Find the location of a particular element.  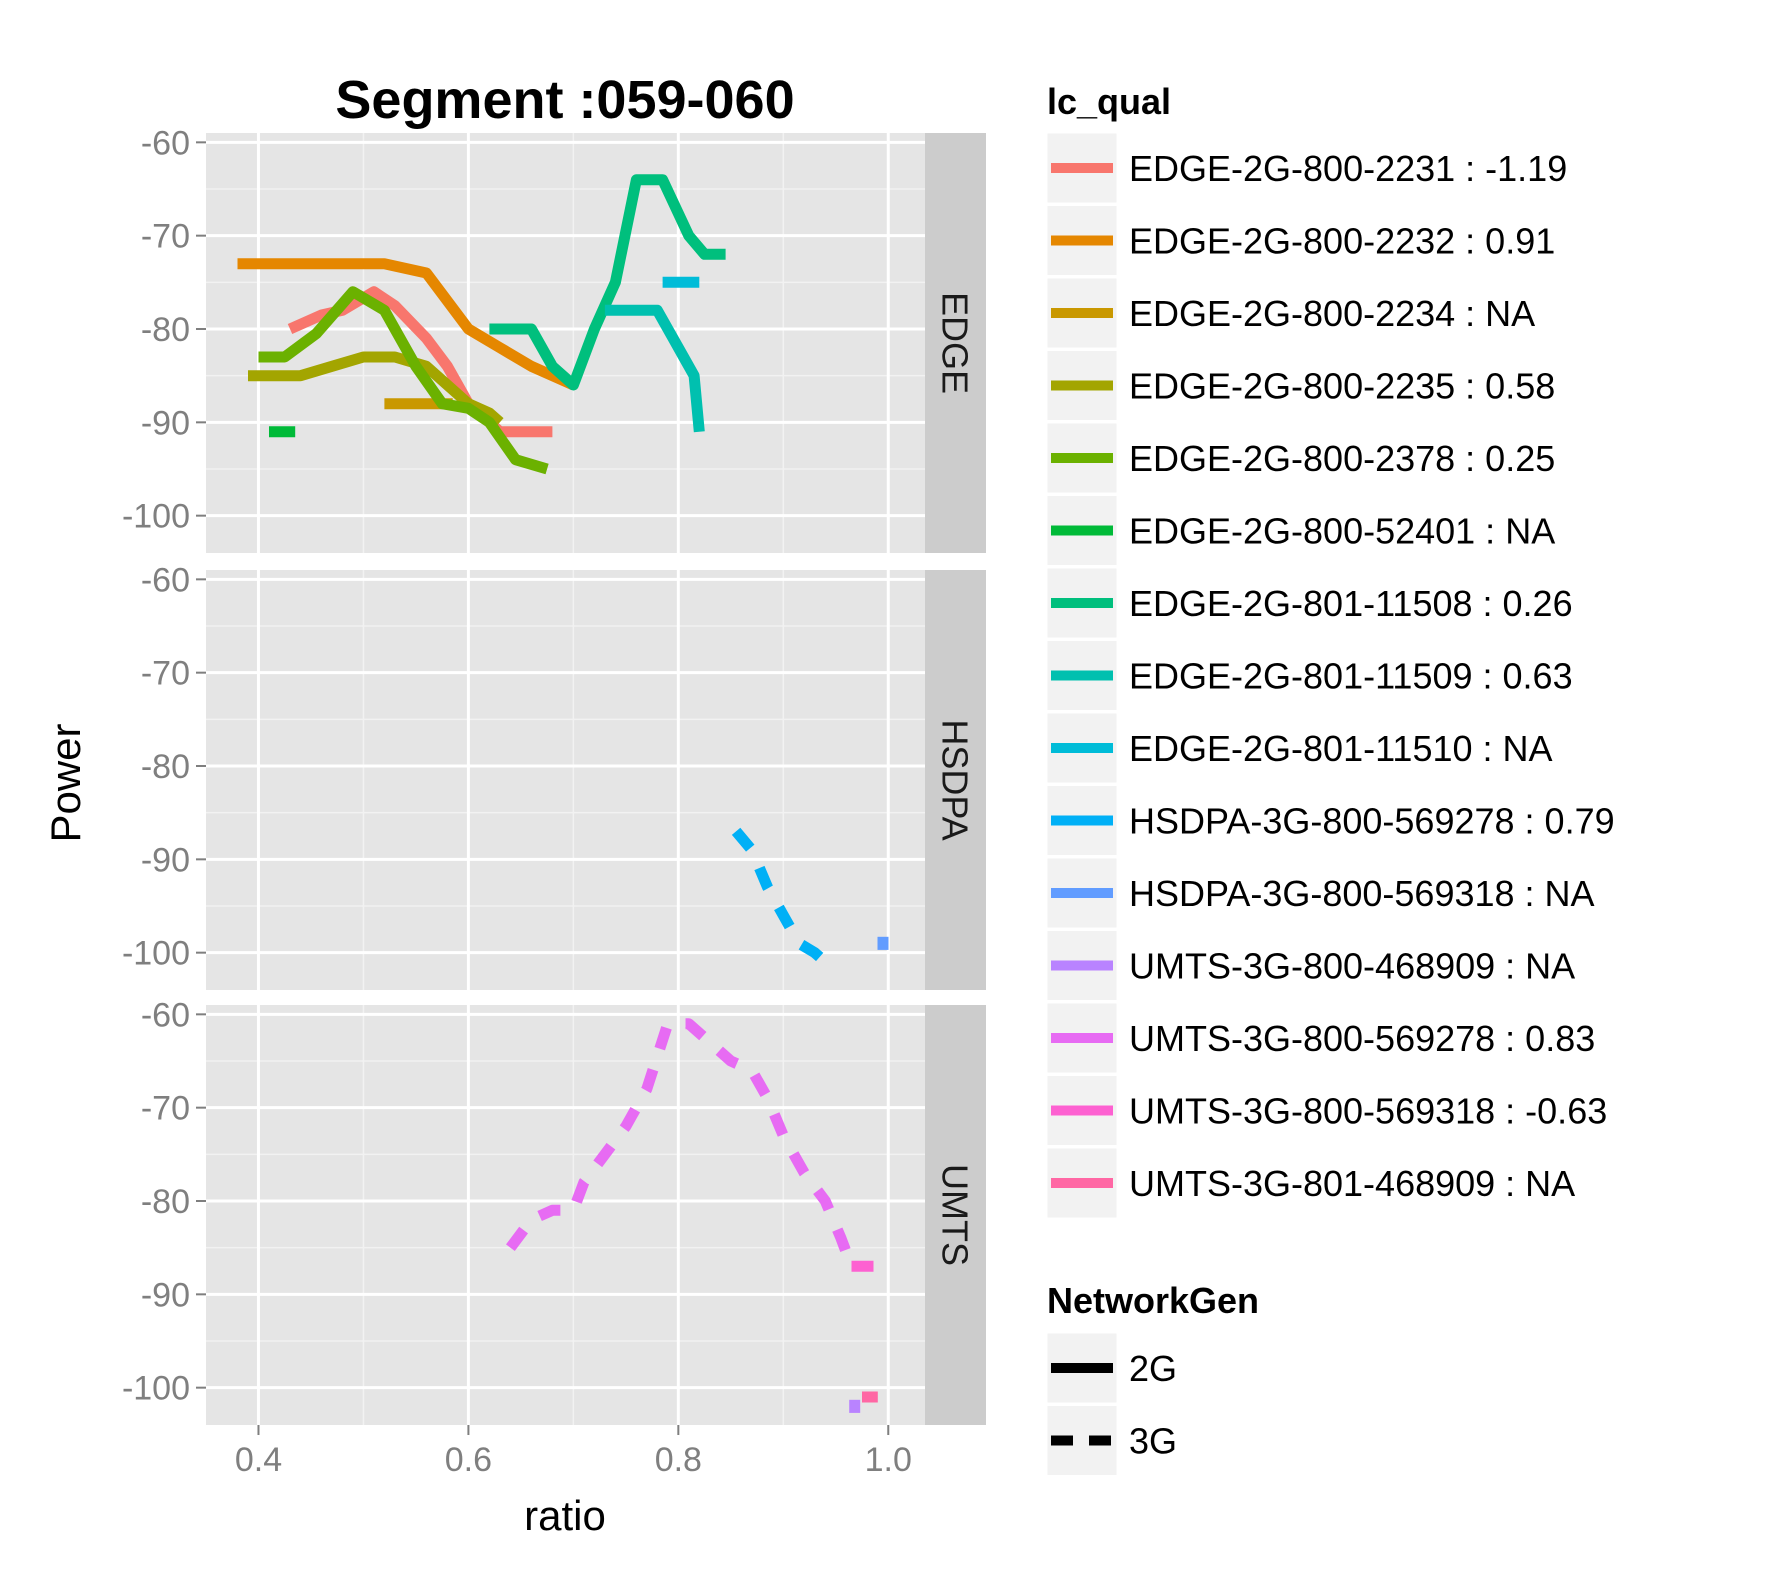

x-tick-label: 1.0 is located at coordinates (888, 1460).